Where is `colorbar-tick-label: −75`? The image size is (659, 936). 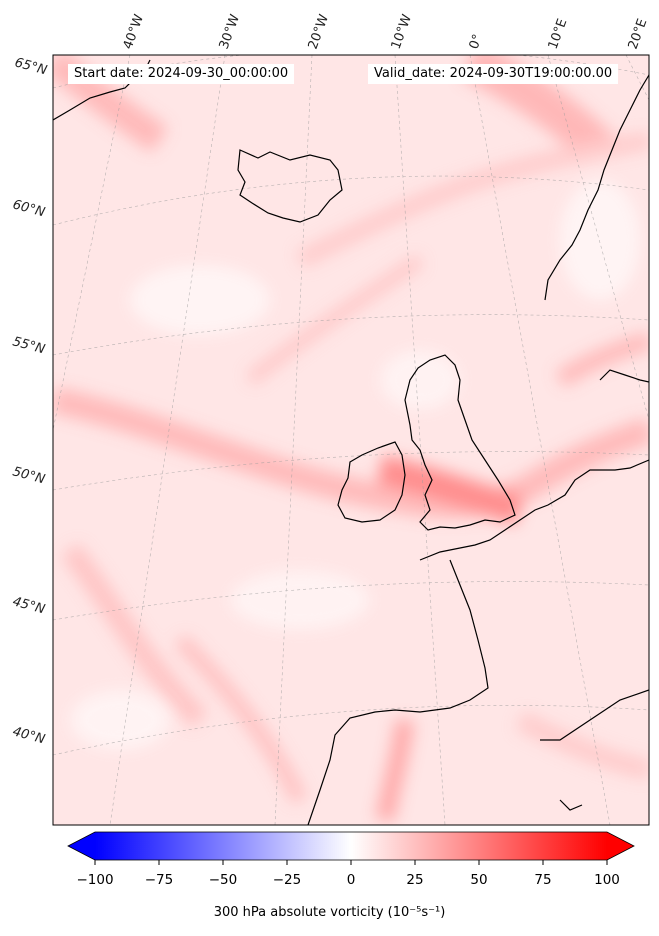 colorbar-tick-label: −75 is located at coordinates (159, 880).